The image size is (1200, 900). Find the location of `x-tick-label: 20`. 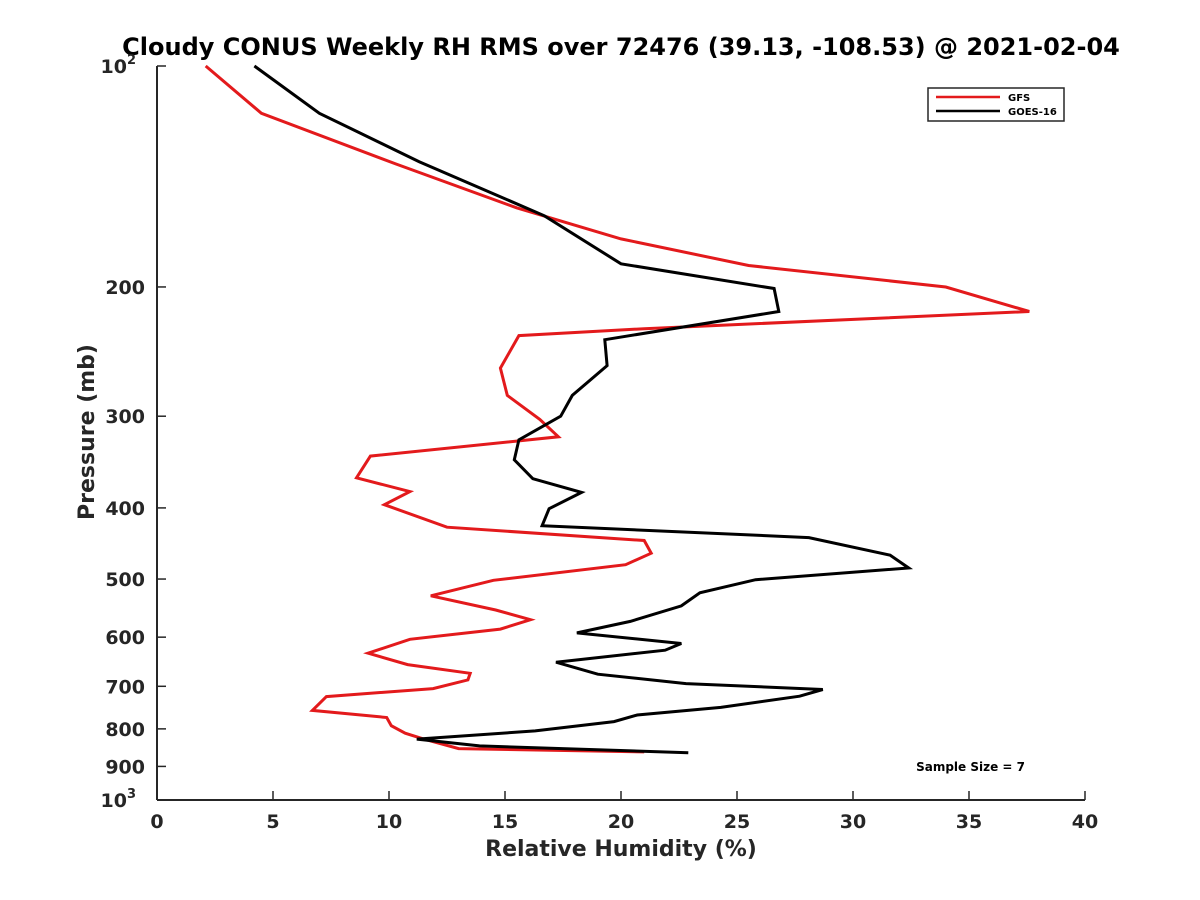

x-tick-label: 20 is located at coordinates (621, 822).